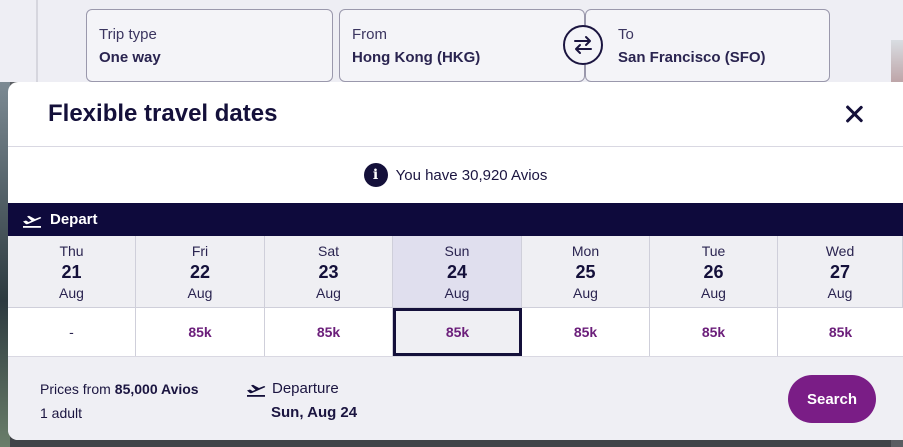  What do you see at coordinates (163, 113) in the screenshot?
I see `modal-title: Flexible travel dates` at bounding box center [163, 113].